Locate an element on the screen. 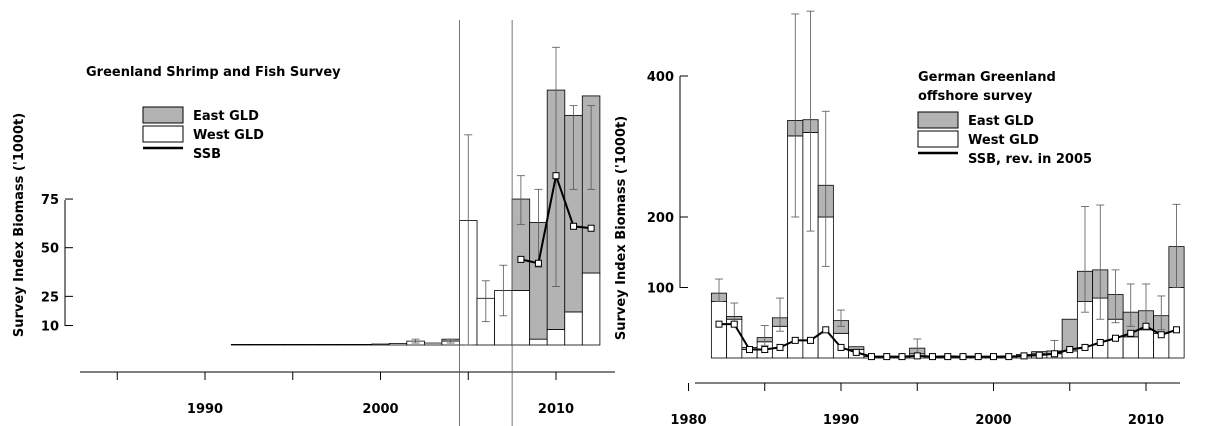 The width and height of the screenshot is (1209, 426). y-tick-label: 100 is located at coordinates (660, 289).